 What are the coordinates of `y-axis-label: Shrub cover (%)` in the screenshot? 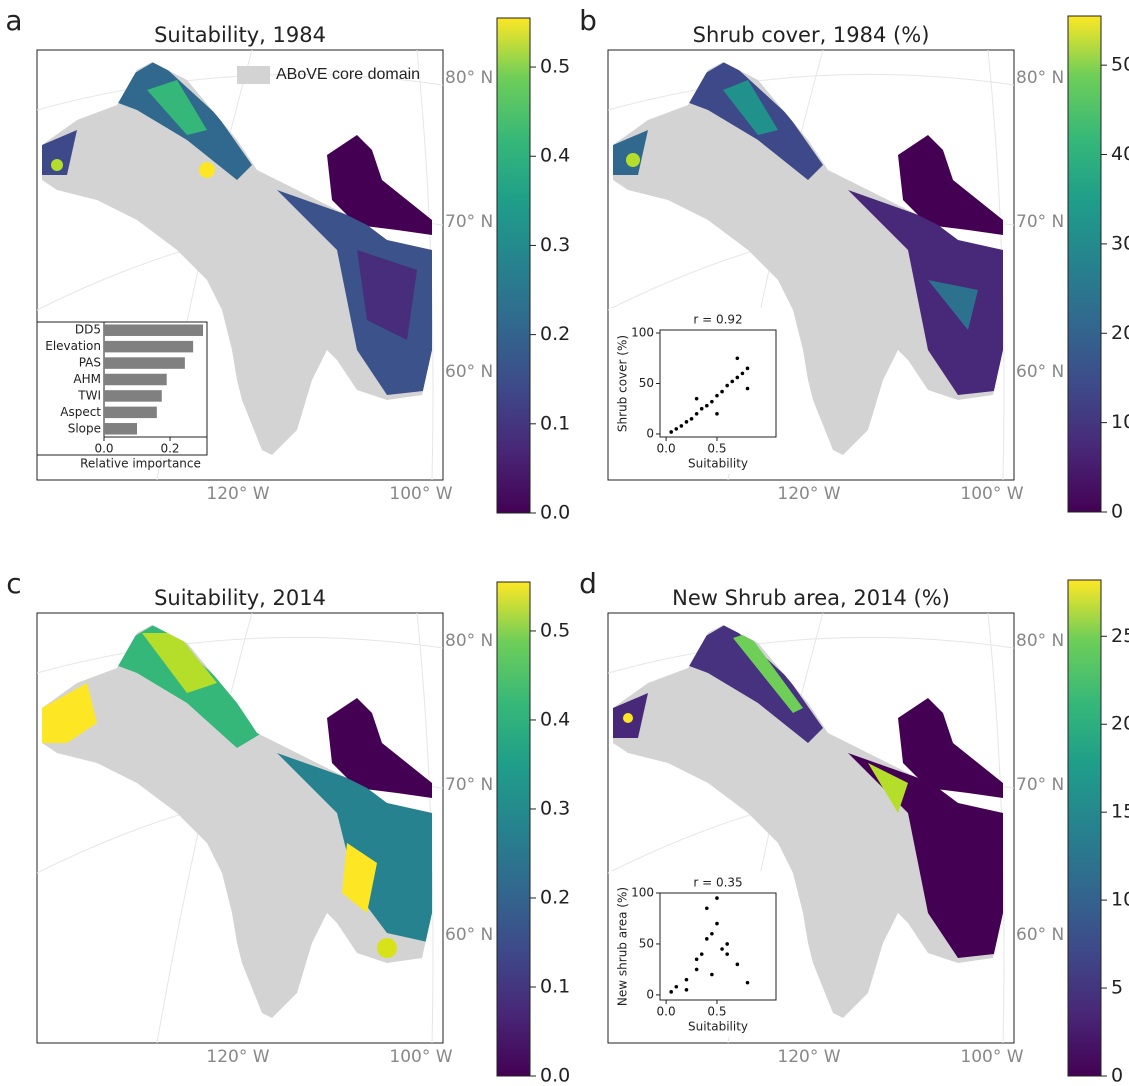 It's located at (623, 383).